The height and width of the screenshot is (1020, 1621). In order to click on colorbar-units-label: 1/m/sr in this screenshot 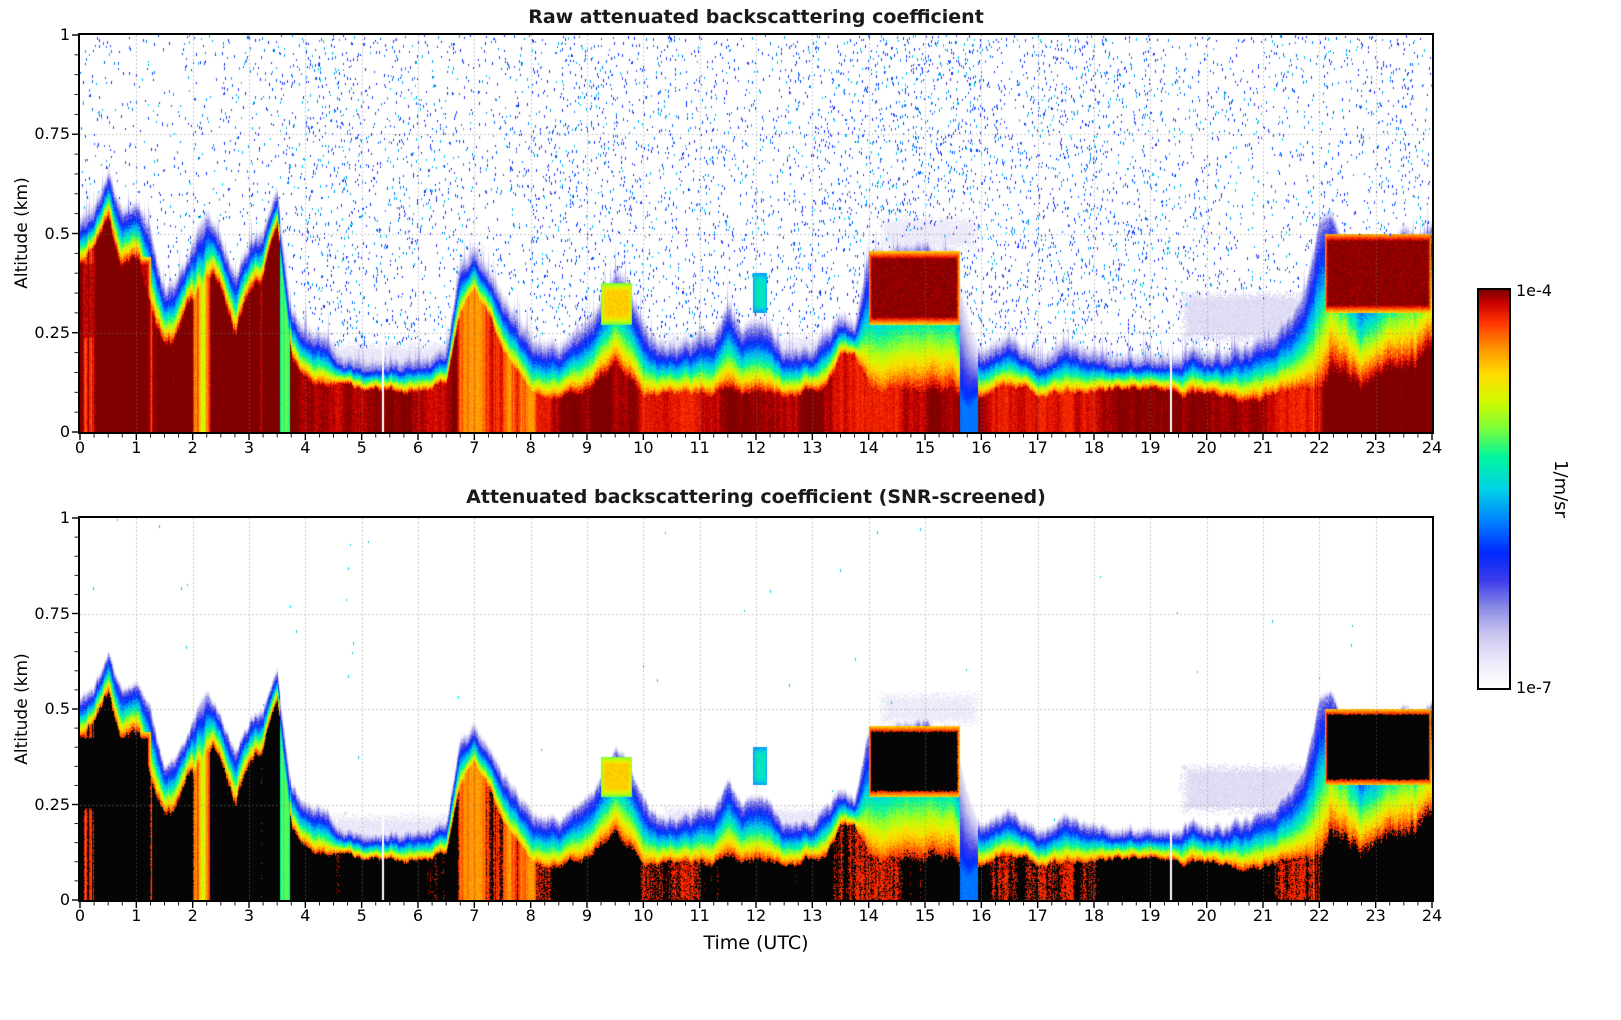, I will do `click(1560, 489)`.